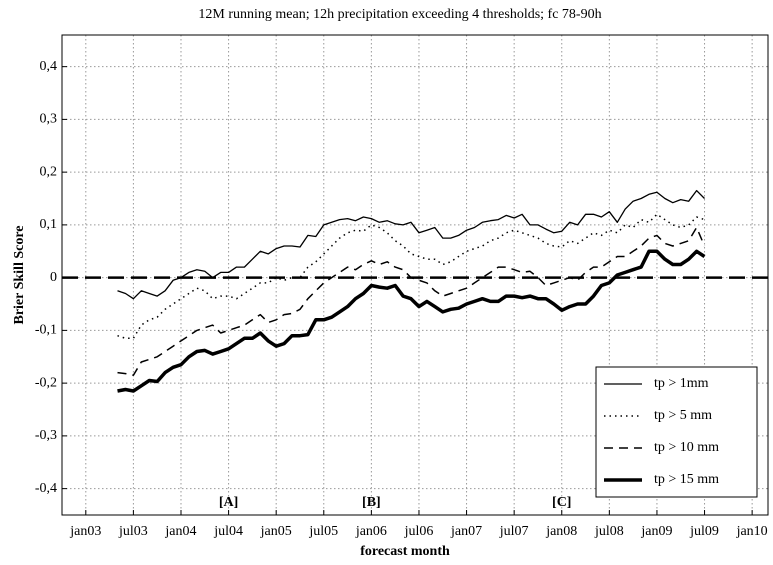 The width and height of the screenshot is (773, 565). What do you see at coordinates (228, 531) in the screenshot?
I see `x-tick-label: jul04` at bounding box center [228, 531].